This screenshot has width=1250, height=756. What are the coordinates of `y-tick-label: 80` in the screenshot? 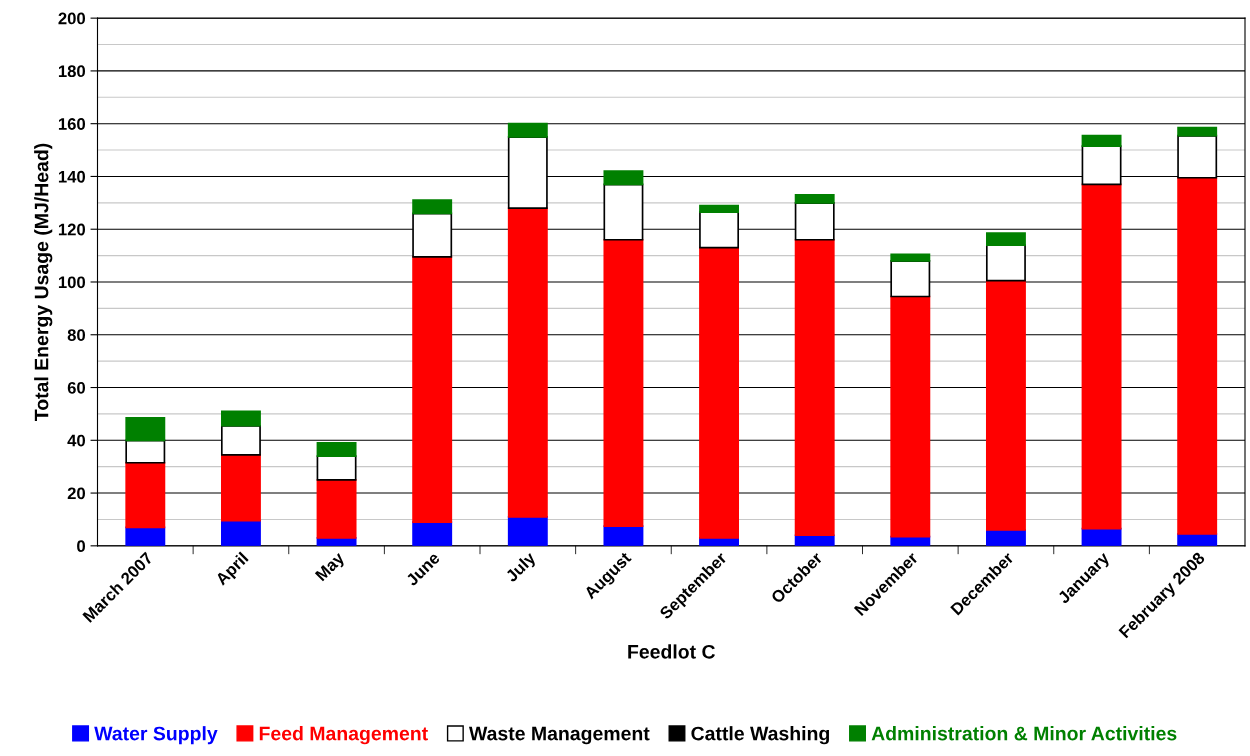 It's located at (76, 335).